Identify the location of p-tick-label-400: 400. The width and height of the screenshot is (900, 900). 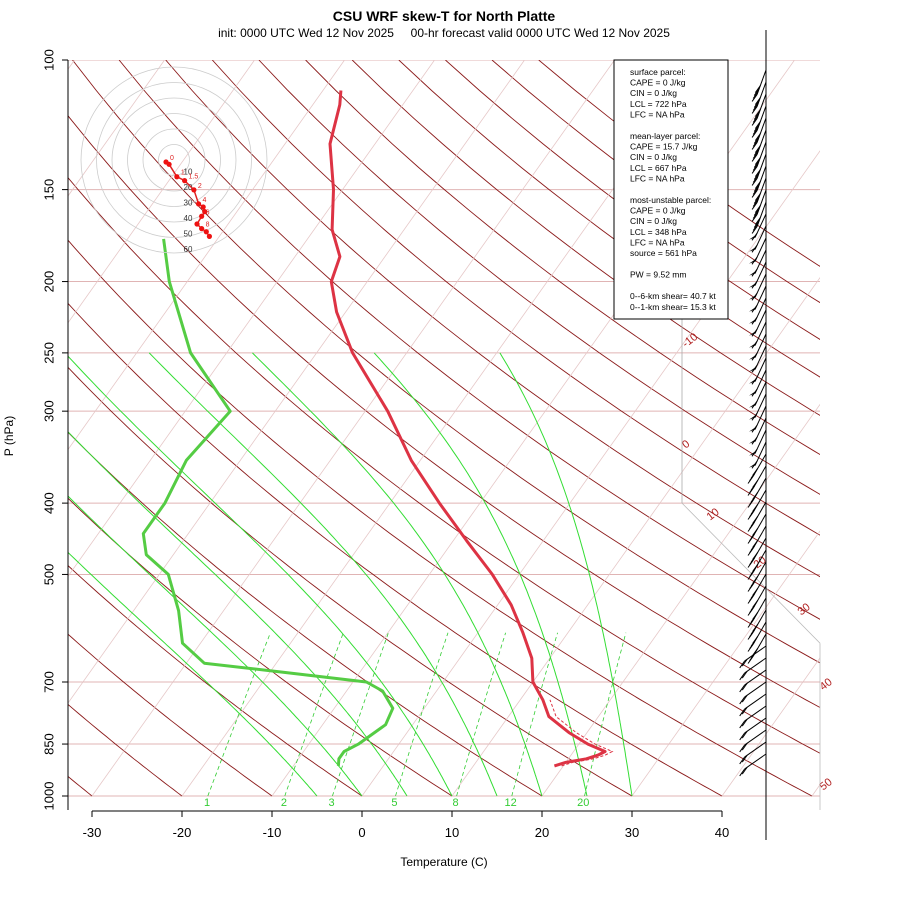
(48, 503).